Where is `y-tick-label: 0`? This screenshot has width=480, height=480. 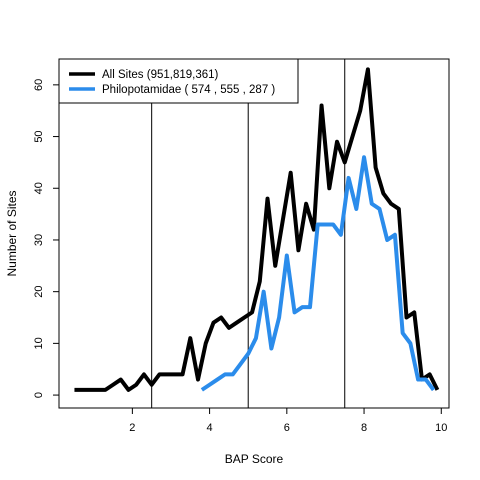
y-tick-label: 0 is located at coordinates (39, 395).